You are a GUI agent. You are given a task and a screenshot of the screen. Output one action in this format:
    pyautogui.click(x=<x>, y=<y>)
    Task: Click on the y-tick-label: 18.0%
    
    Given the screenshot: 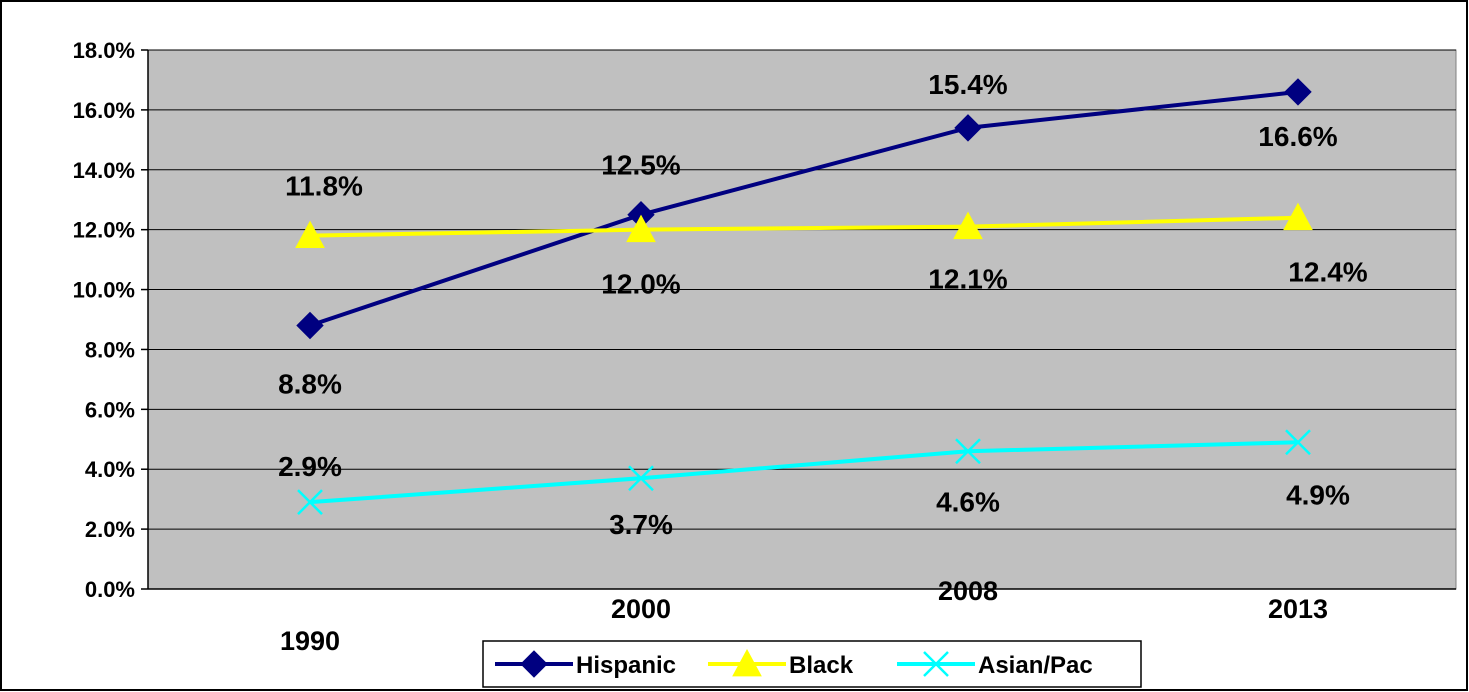 What is the action you would take?
    pyautogui.click(x=104, y=50)
    